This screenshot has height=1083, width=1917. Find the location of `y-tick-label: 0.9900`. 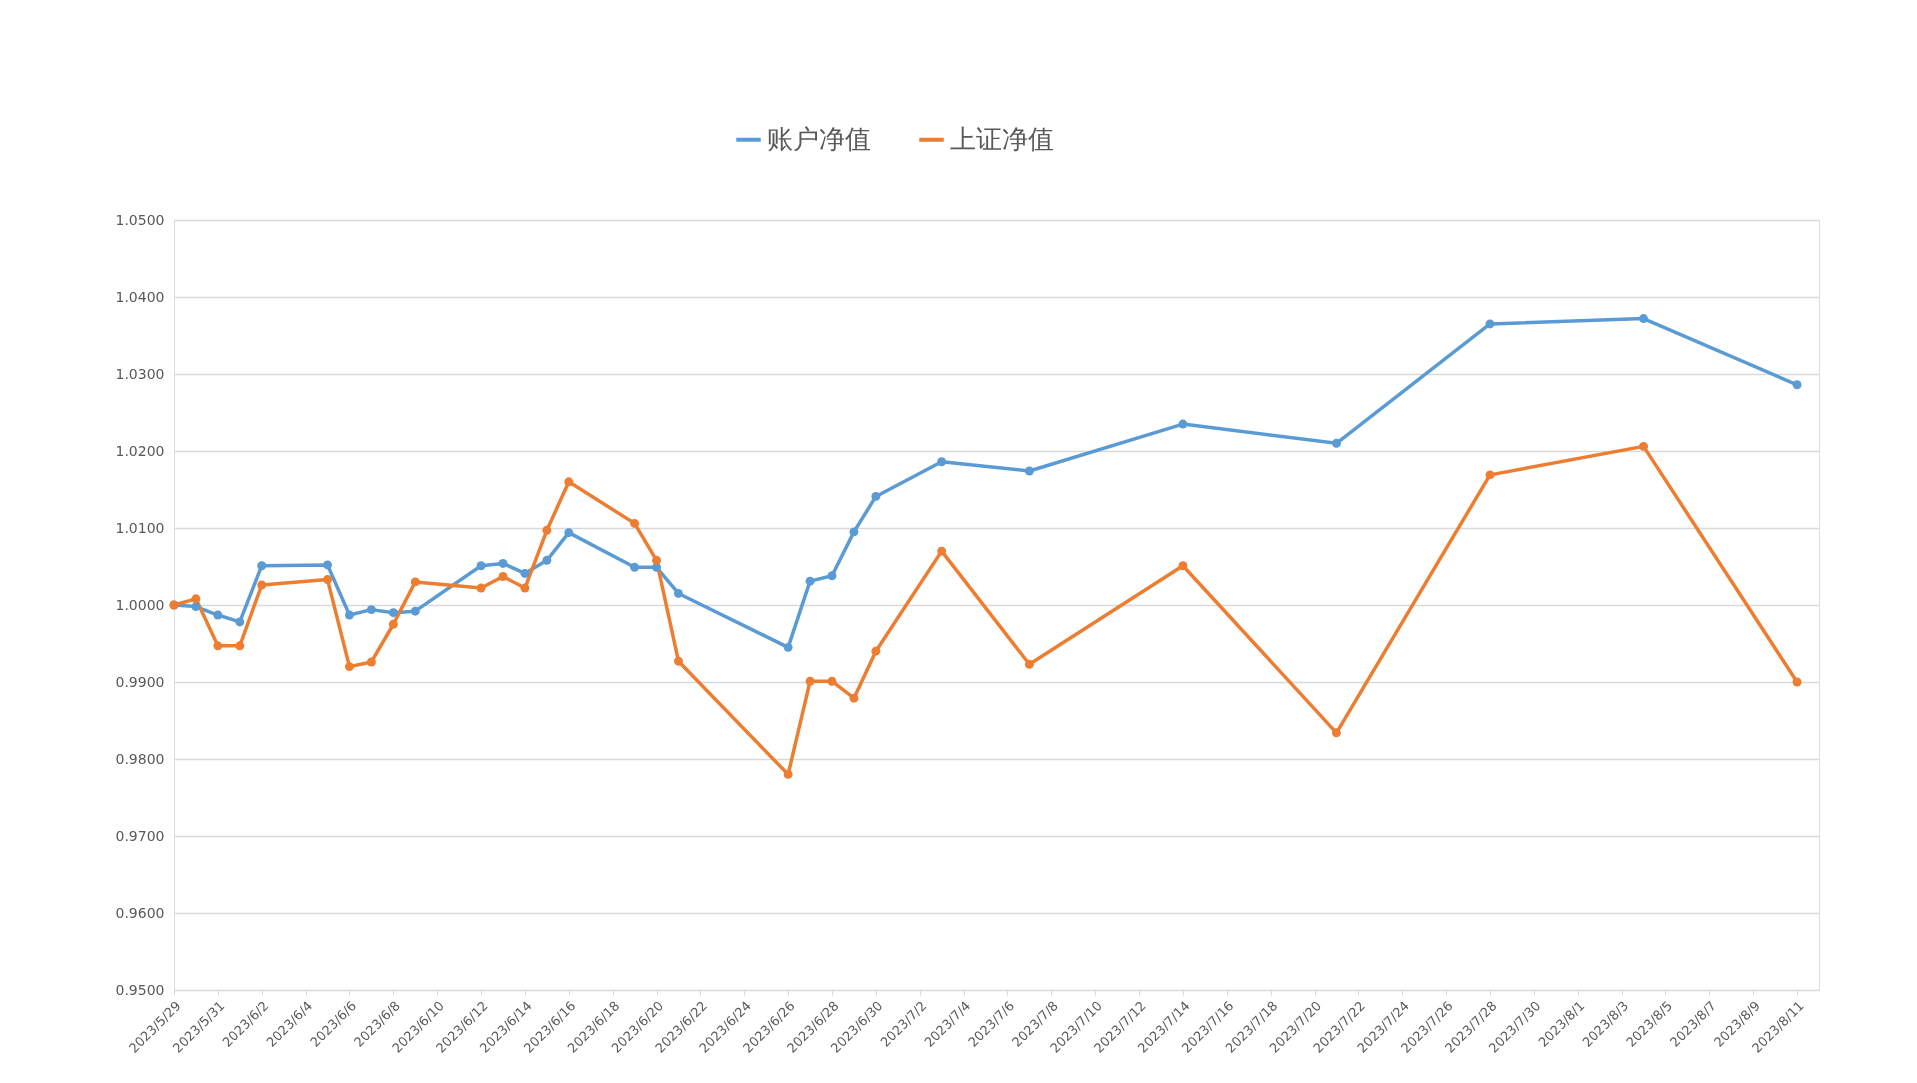

y-tick-label: 0.9900 is located at coordinates (140, 681).